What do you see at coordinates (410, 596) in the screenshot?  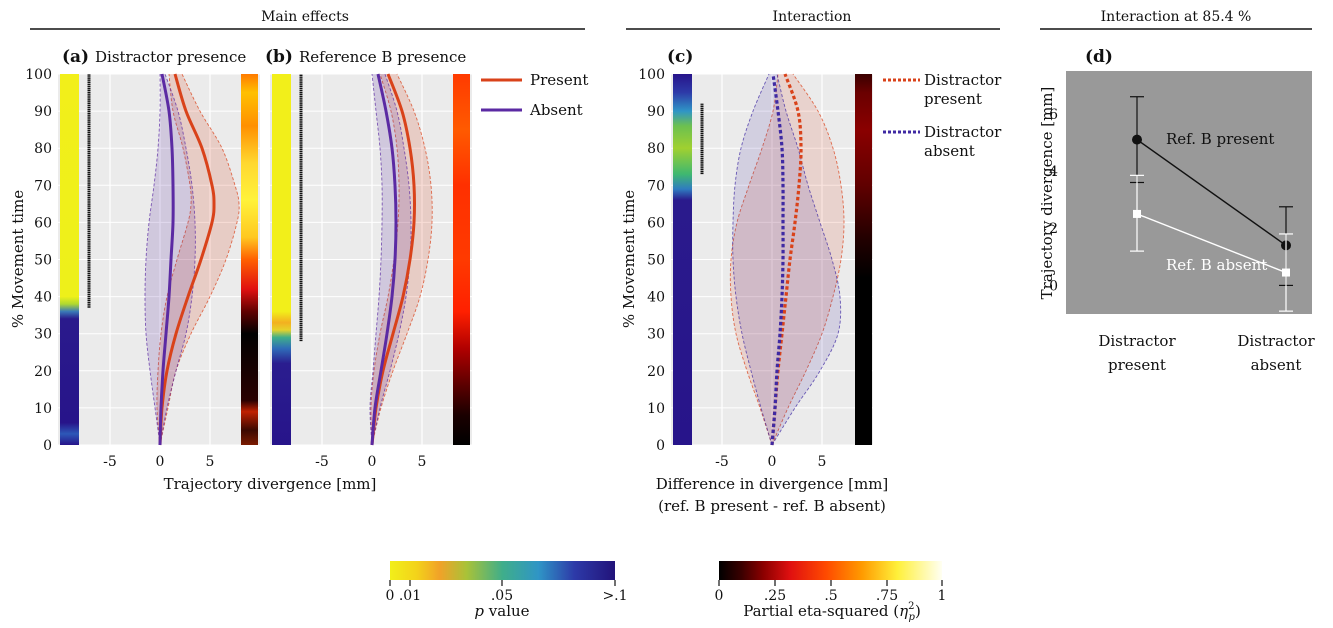 I see `p-tick-label: .01` at bounding box center [410, 596].